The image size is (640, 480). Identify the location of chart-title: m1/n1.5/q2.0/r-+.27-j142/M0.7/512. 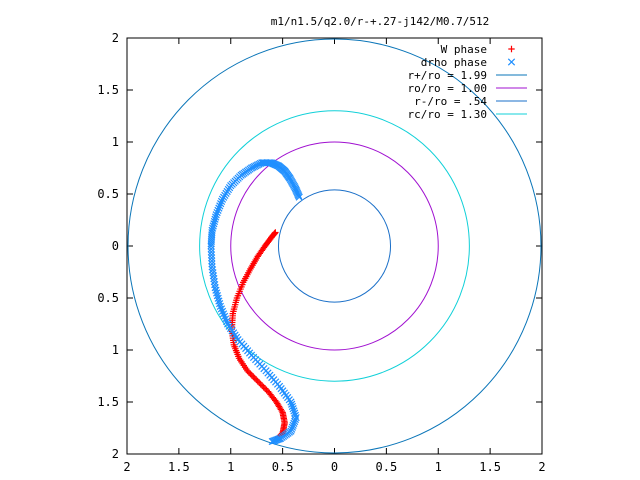
(380, 21).